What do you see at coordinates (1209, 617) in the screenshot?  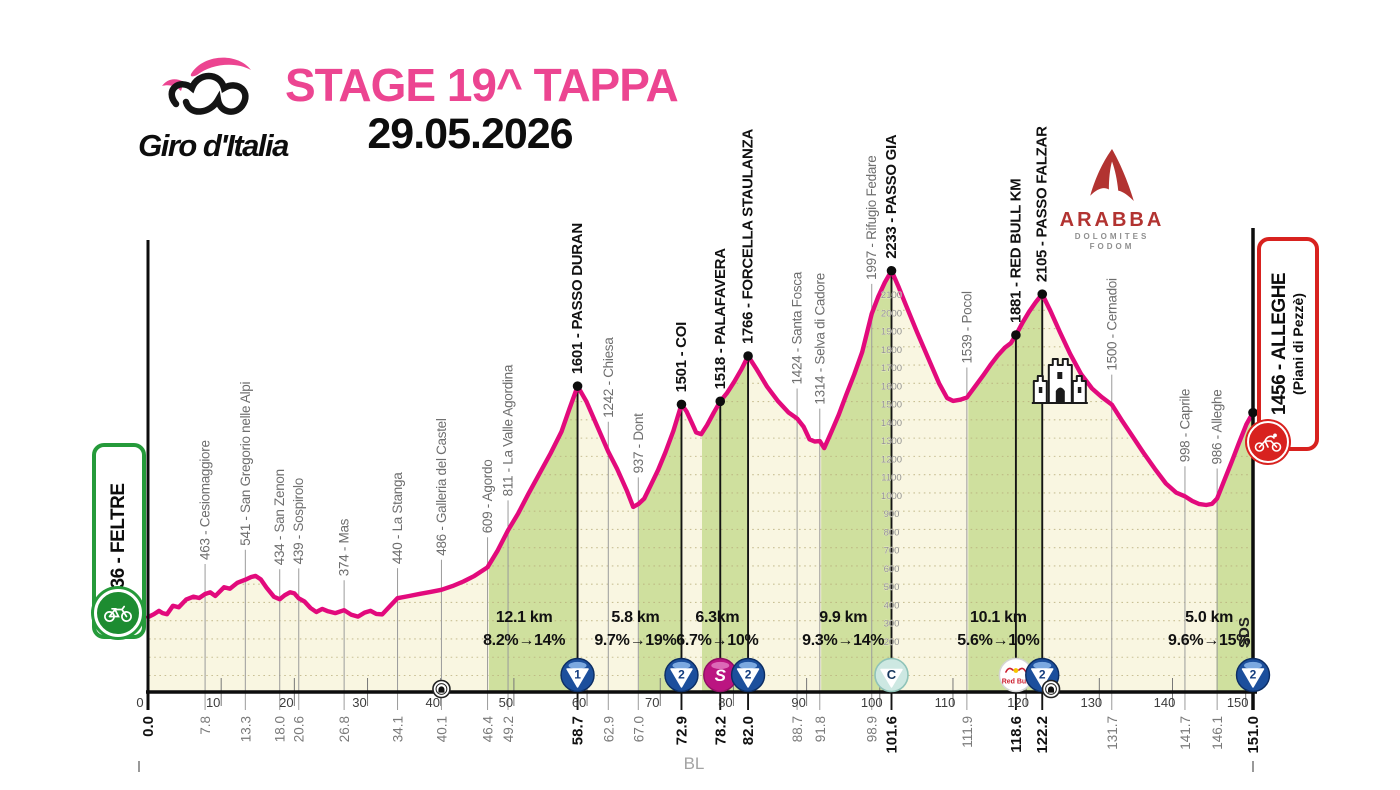 I see `svg-text: 5.0 km` at bounding box center [1209, 617].